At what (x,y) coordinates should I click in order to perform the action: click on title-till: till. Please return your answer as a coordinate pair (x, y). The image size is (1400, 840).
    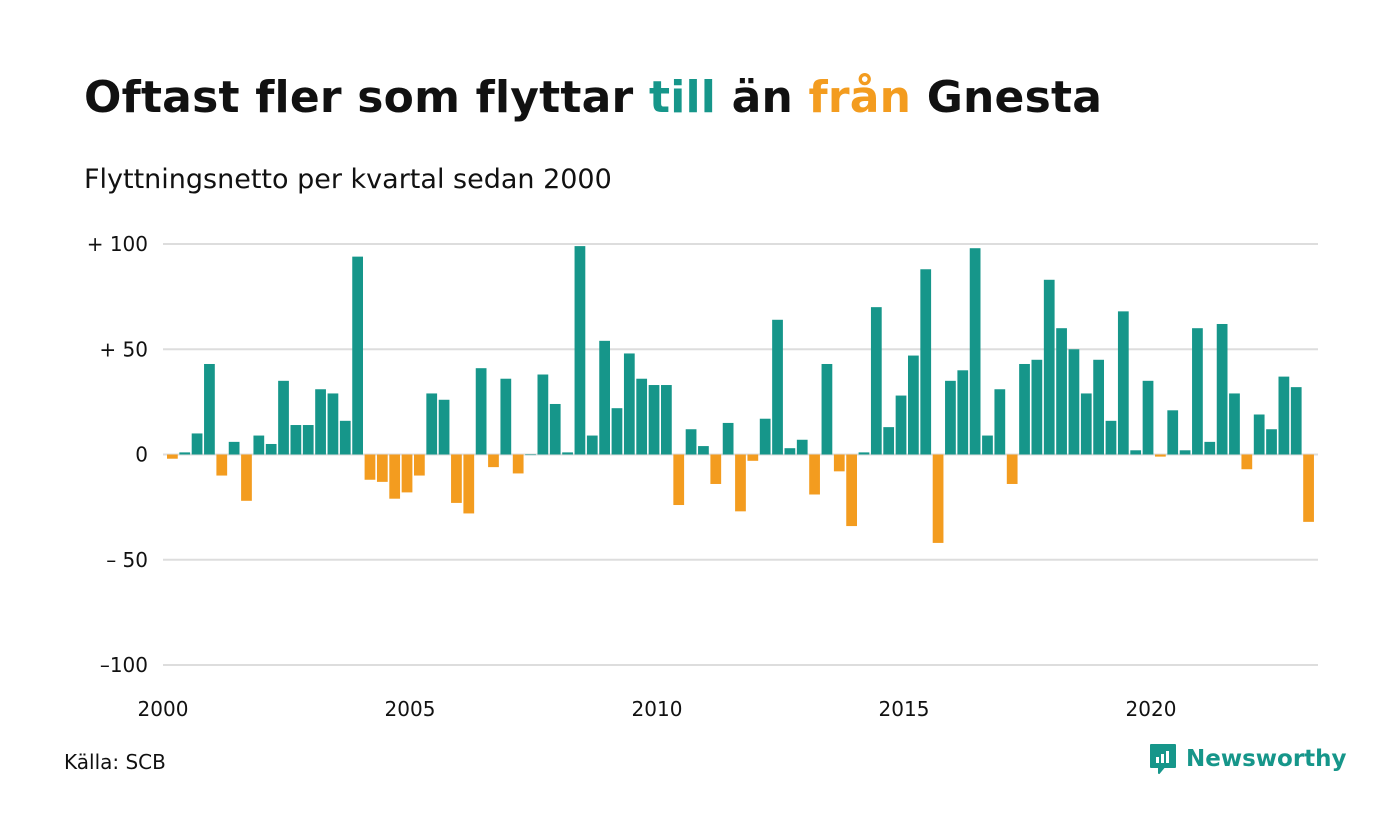
    Looking at the image, I should click on (682, 97).